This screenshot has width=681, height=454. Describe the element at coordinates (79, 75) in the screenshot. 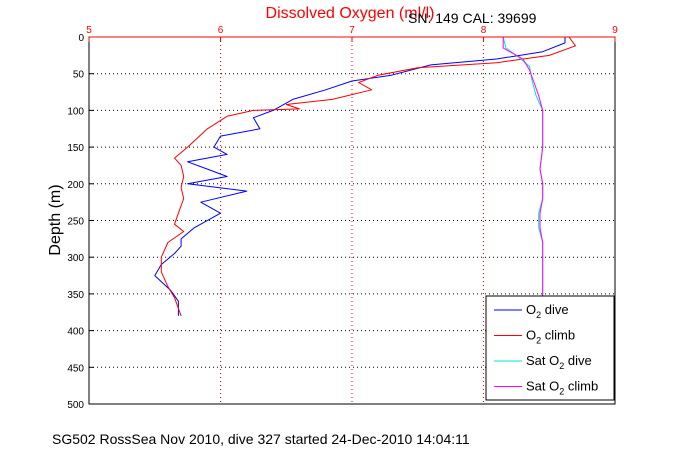

I see `y-tick-label: 50` at that location.